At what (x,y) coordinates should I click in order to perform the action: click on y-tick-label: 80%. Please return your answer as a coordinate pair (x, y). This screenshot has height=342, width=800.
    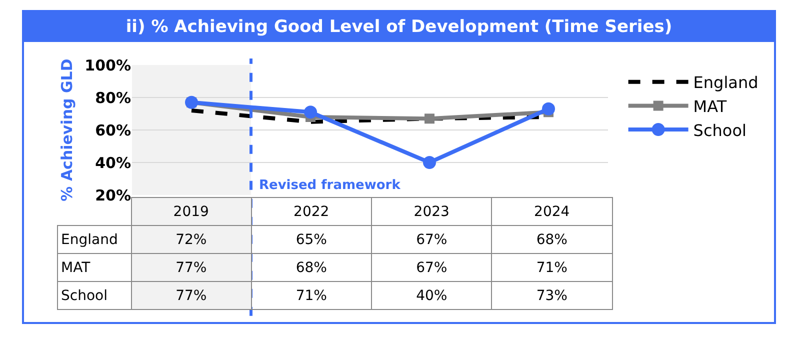
    Looking at the image, I should click on (113, 97).